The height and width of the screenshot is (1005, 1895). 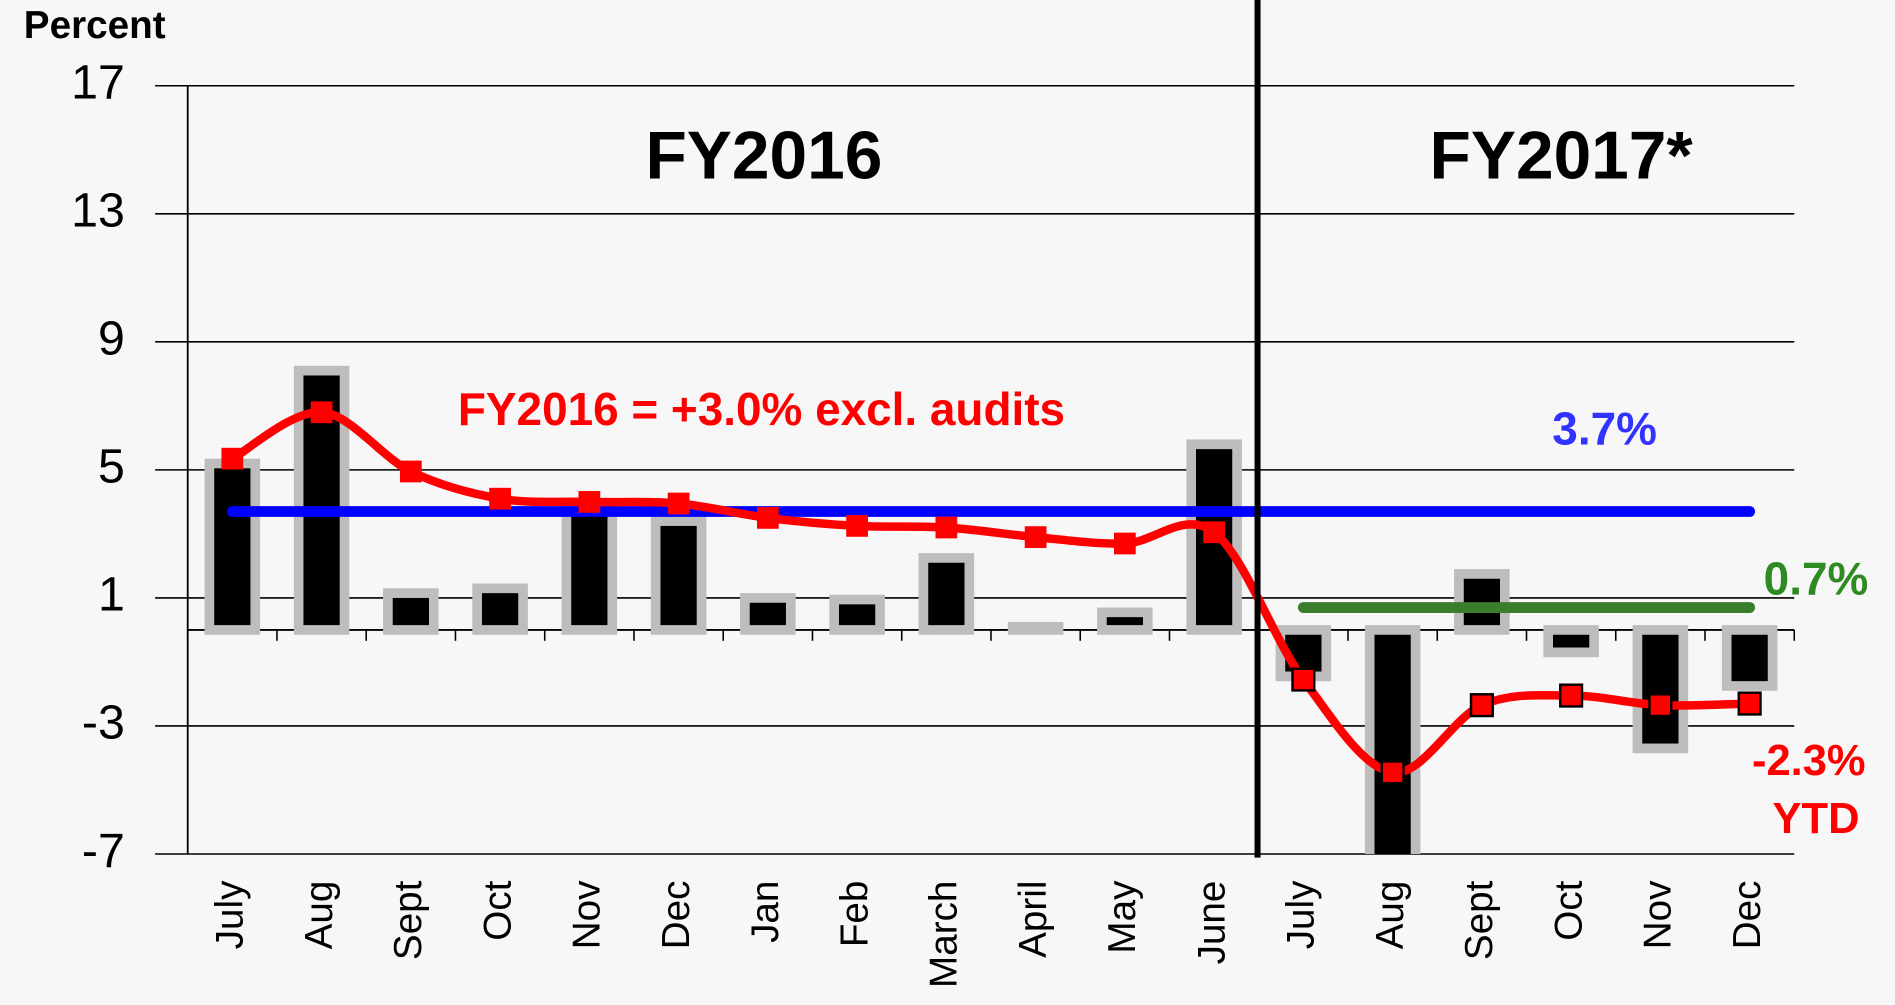 What do you see at coordinates (103, 851) in the screenshot?
I see `y-tick-label: -7` at bounding box center [103, 851].